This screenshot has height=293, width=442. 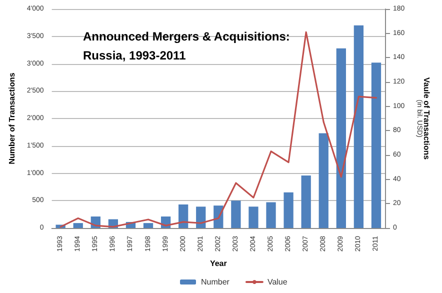 What do you see at coordinates (277, 282) in the screenshot?
I see `legend-label: Value` at bounding box center [277, 282].